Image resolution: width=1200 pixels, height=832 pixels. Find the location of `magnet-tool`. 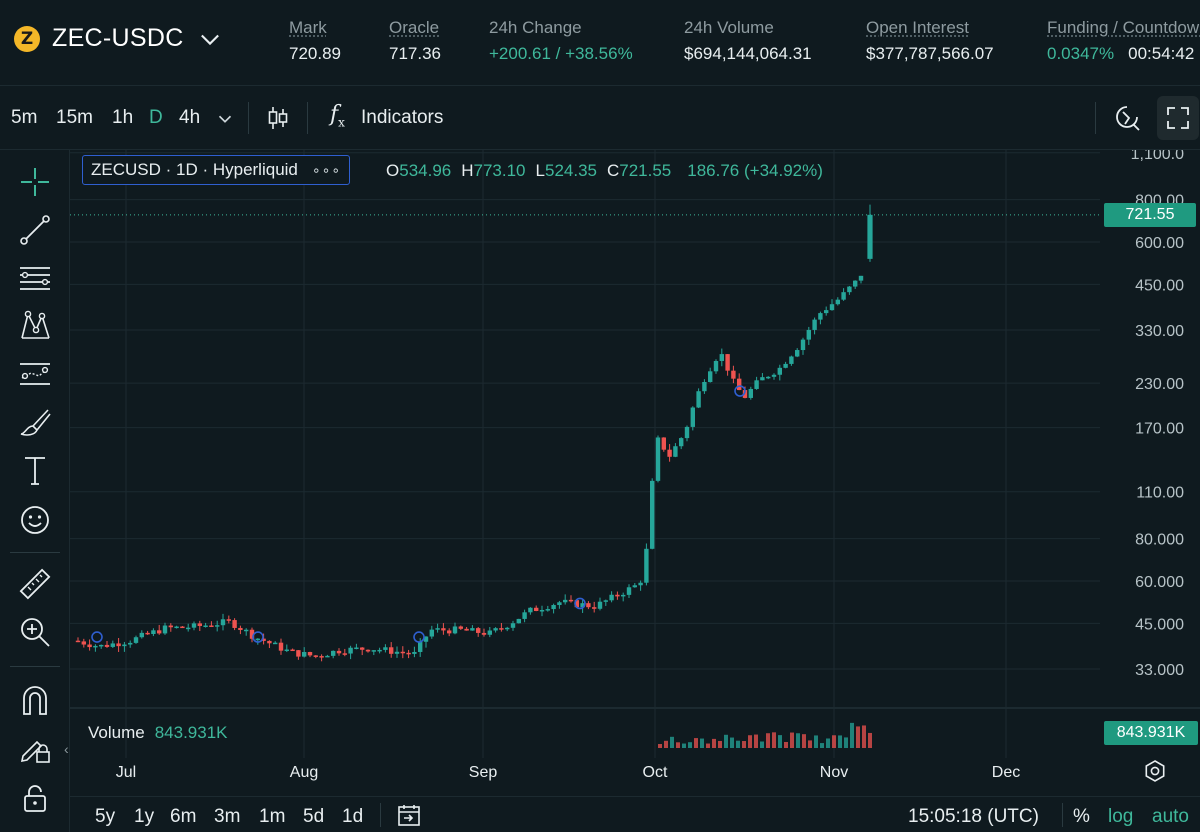

magnet-tool is located at coordinates (35, 700).